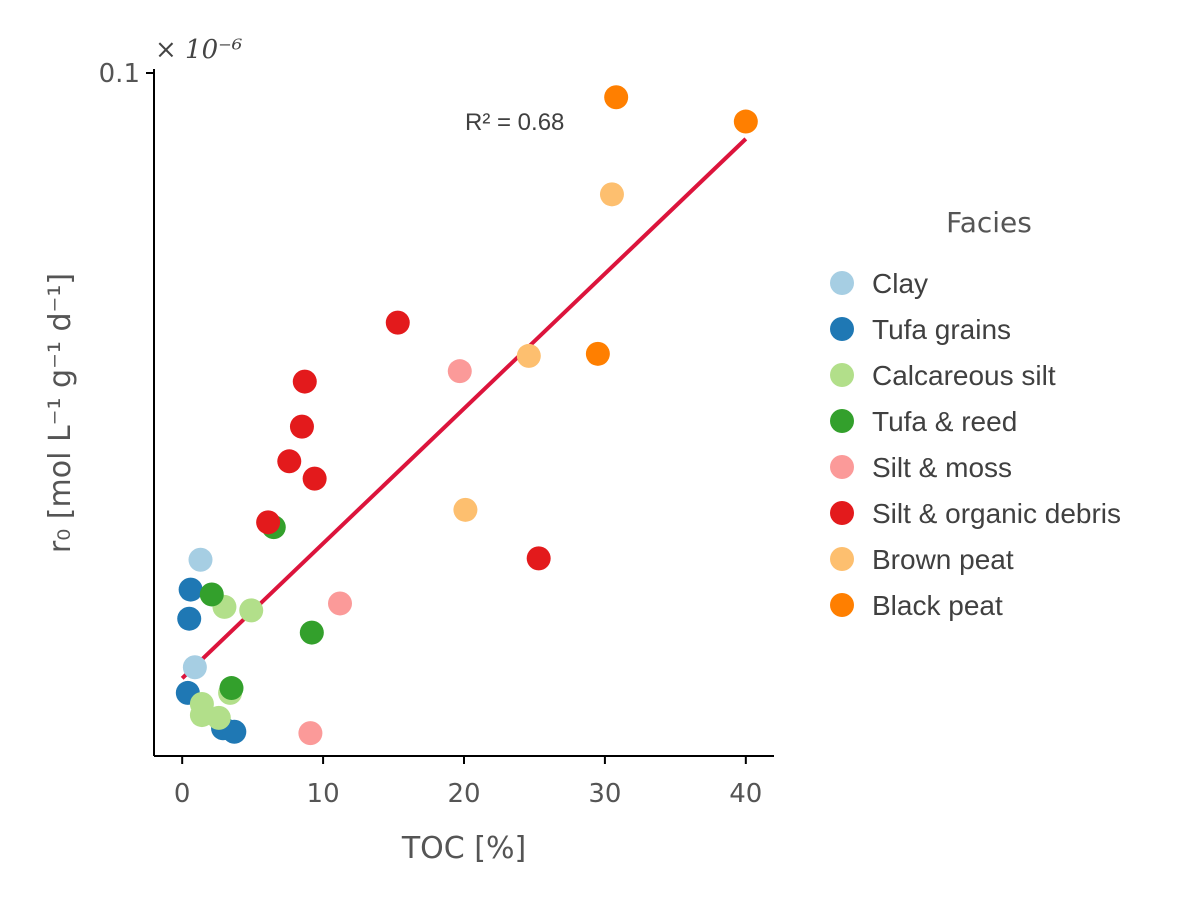 The width and height of the screenshot is (1200, 900). What do you see at coordinates (989, 222) in the screenshot?
I see `legend-title: Facies` at bounding box center [989, 222].